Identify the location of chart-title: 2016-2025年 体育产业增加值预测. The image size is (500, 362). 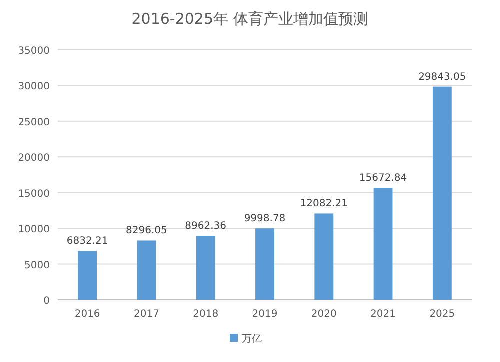
(250, 19).